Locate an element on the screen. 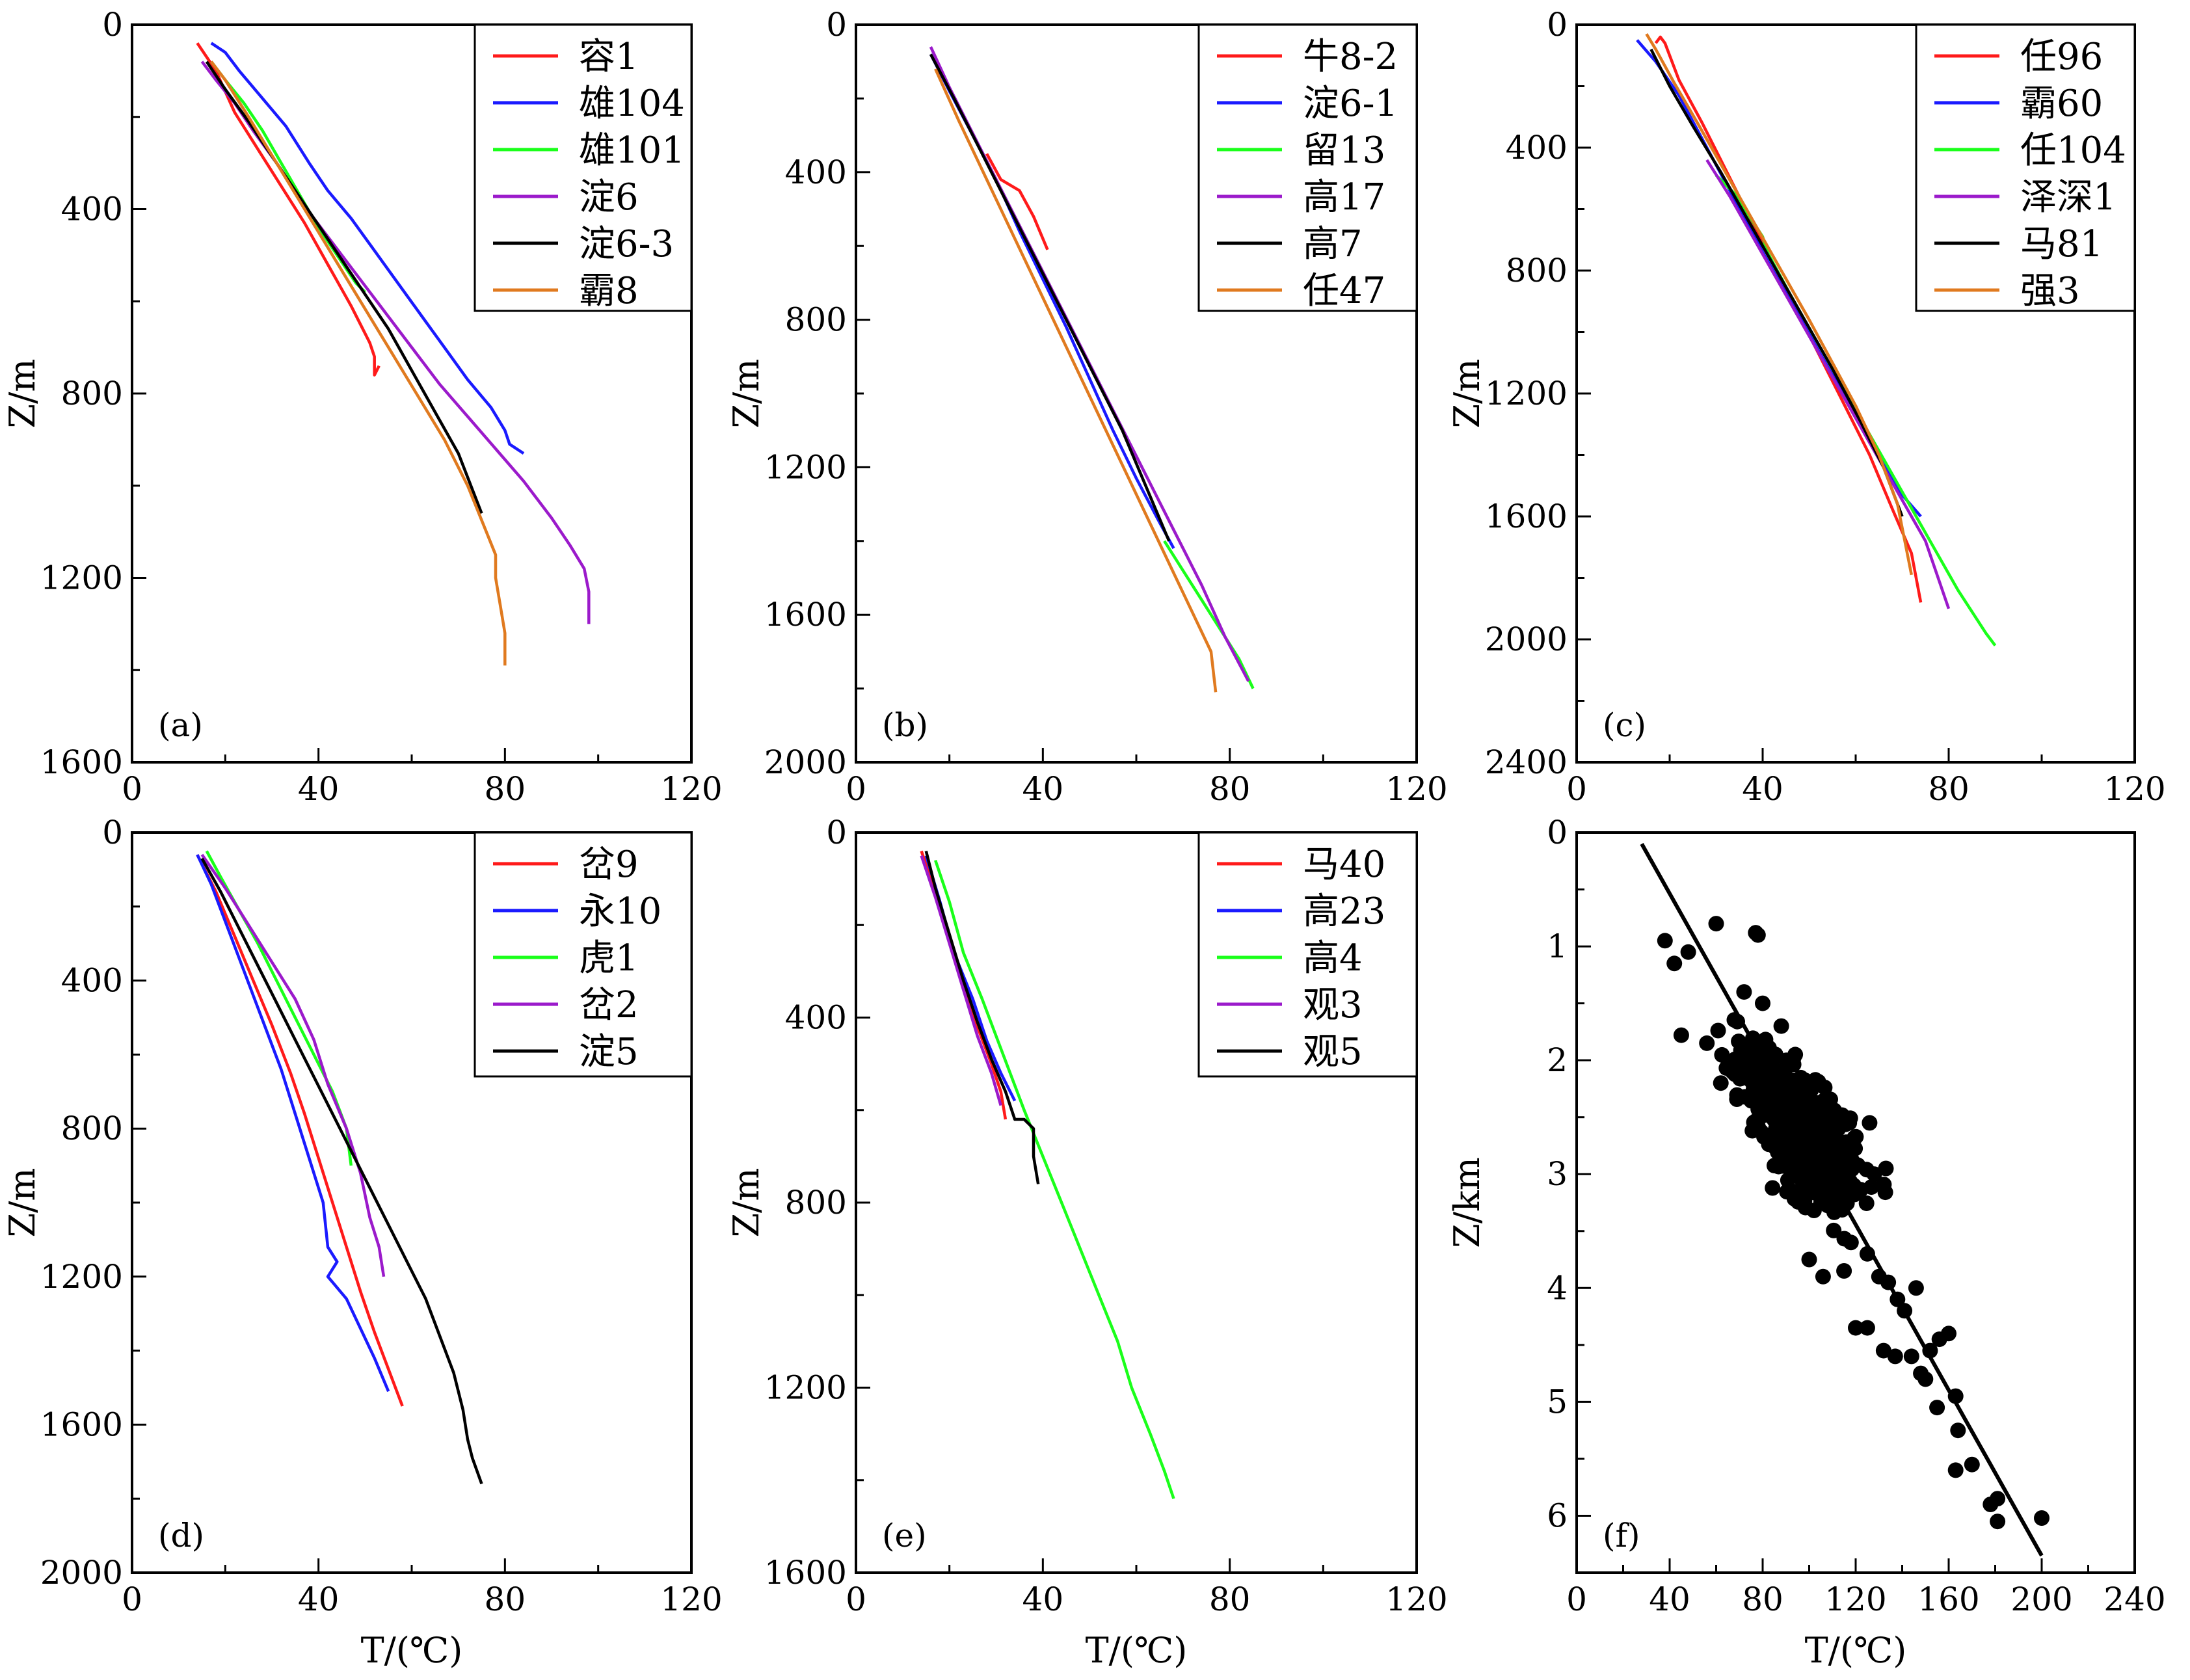 The width and height of the screenshot is (2190, 1680). legend-label: 淀6-3 is located at coordinates (626, 244).